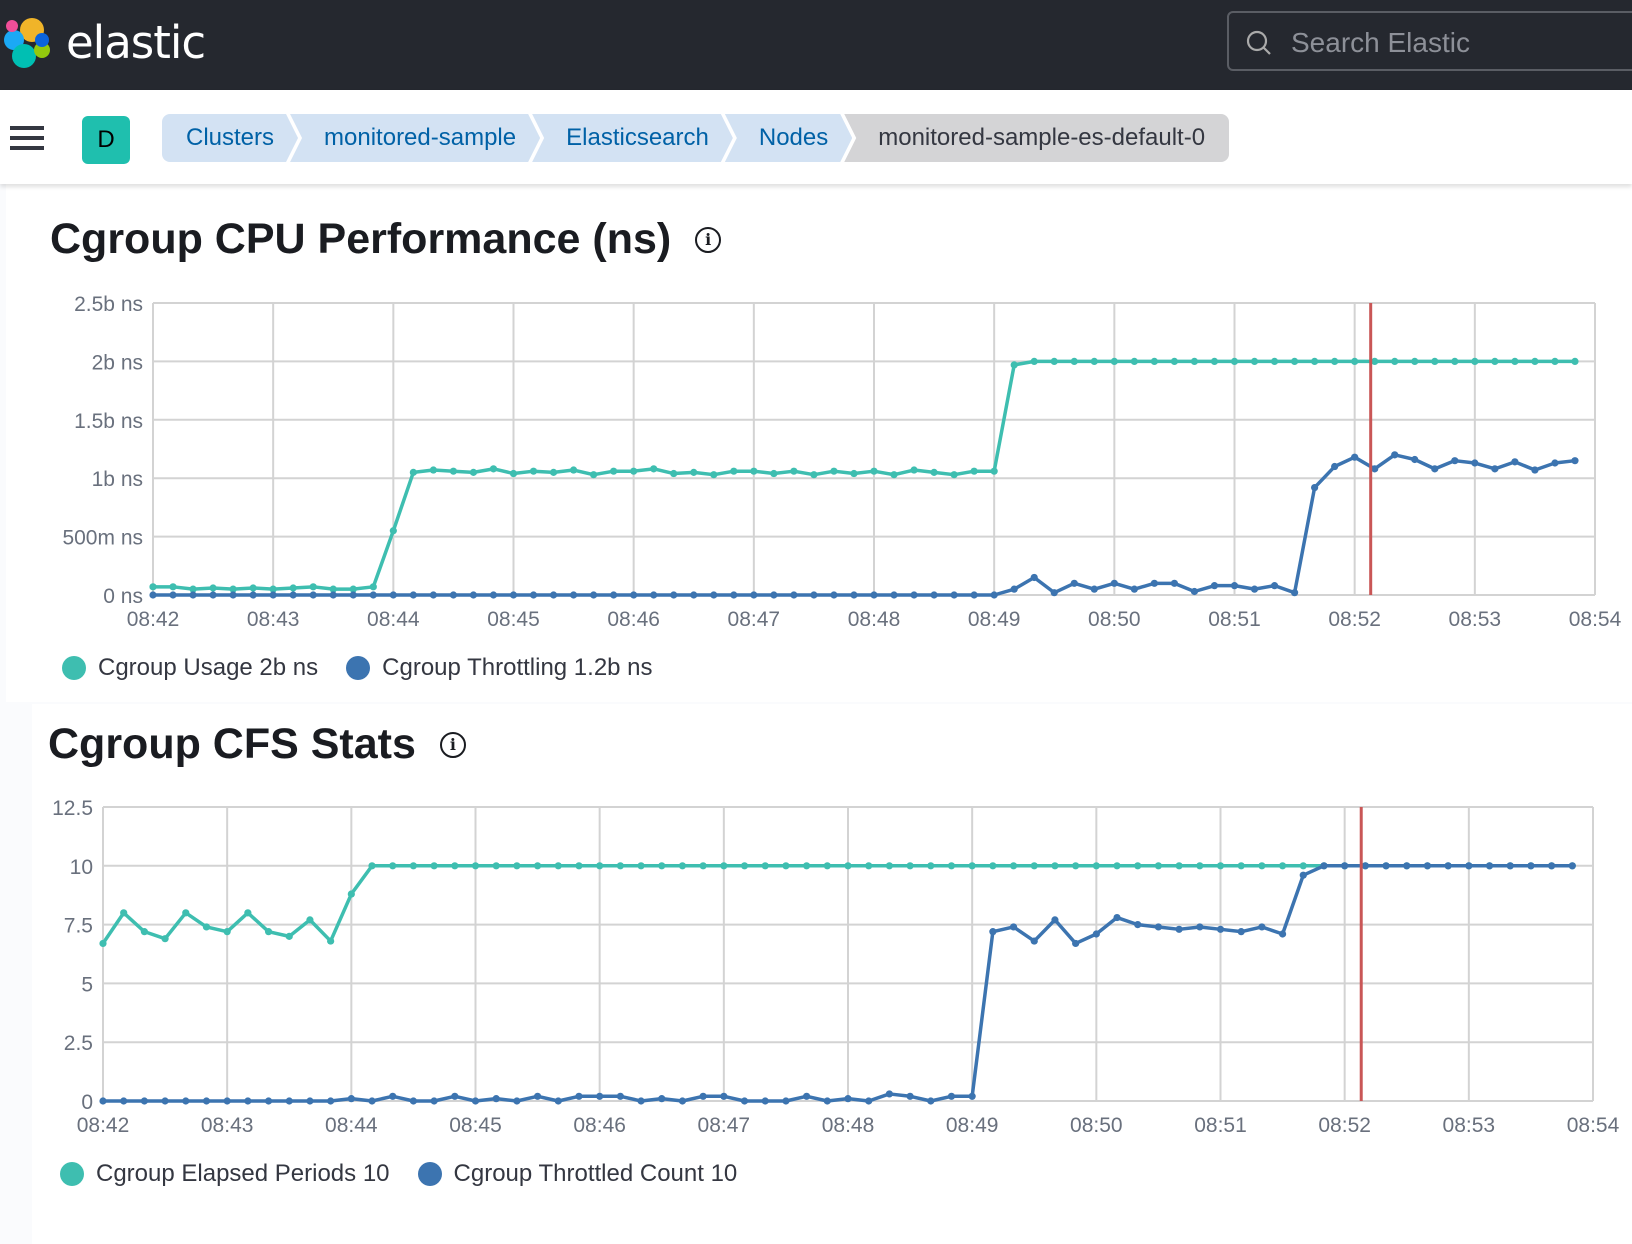  What do you see at coordinates (27, 138) in the screenshot?
I see `menu-icon` at bounding box center [27, 138].